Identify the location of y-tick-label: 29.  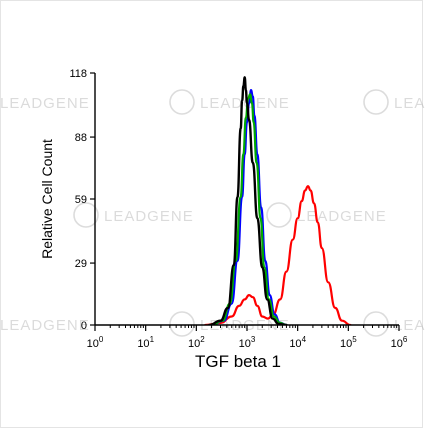
(81, 264).